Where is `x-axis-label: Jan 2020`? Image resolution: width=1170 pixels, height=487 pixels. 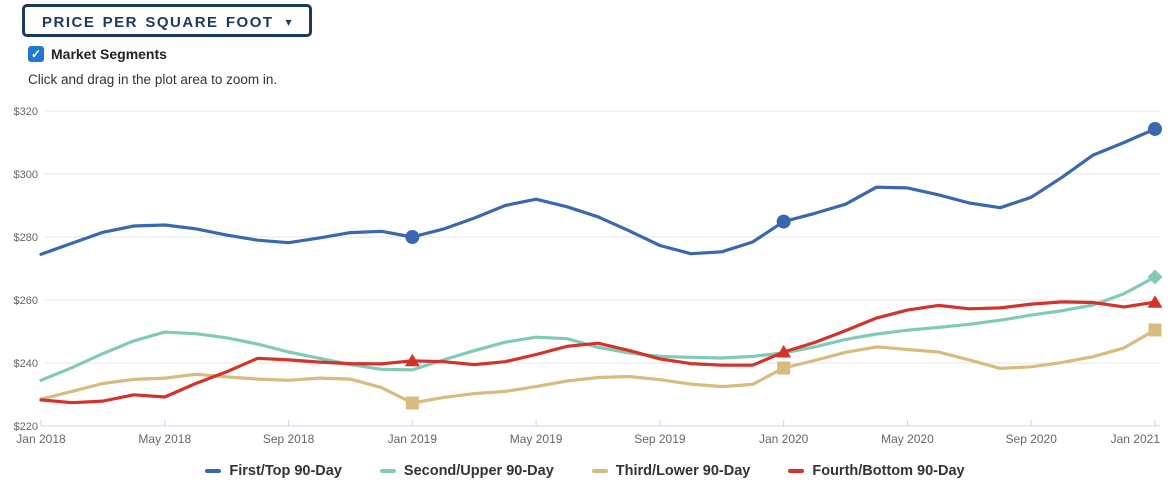
x-axis-label: Jan 2020 is located at coordinates (784, 439).